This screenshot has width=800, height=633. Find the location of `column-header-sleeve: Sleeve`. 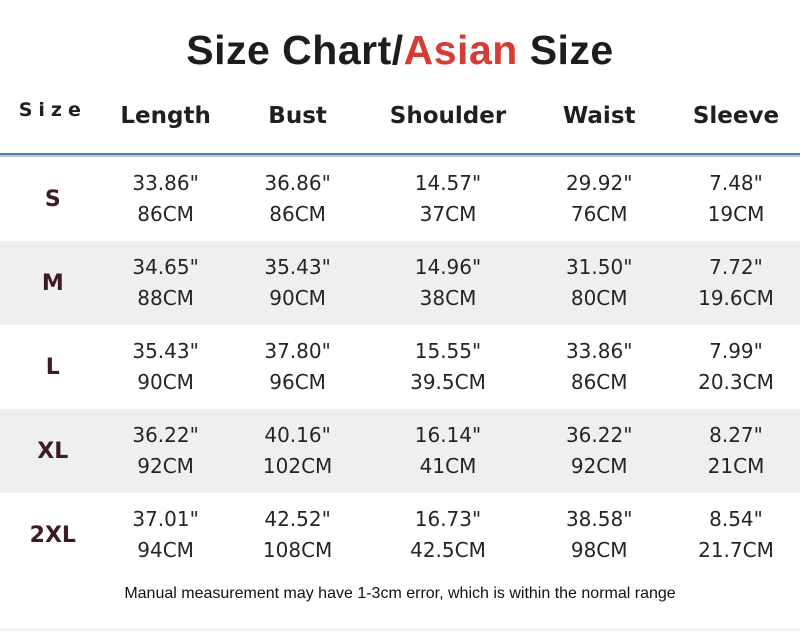

column-header-sleeve: Sleeve is located at coordinates (735, 120).